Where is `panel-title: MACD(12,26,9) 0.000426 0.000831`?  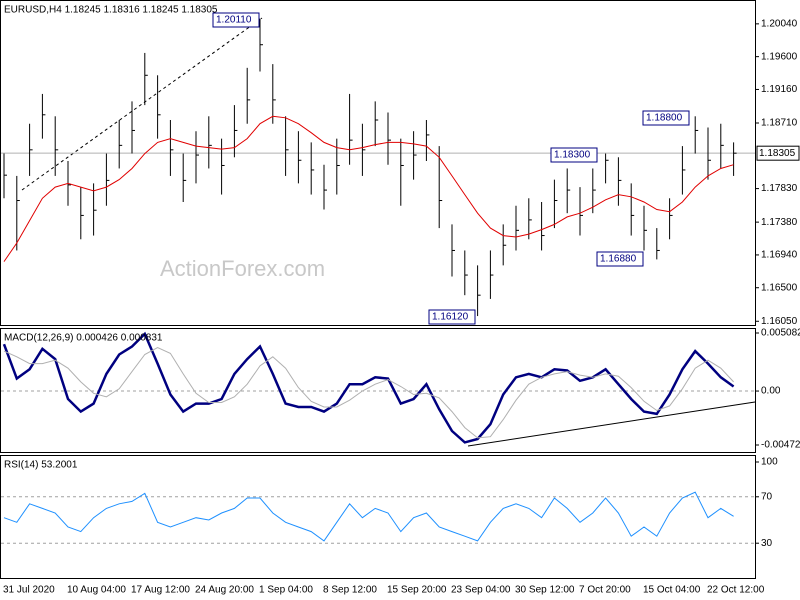
panel-title: MACD(12,26,9) 0.000426 0.000831 is located at coordinates (83, 338).